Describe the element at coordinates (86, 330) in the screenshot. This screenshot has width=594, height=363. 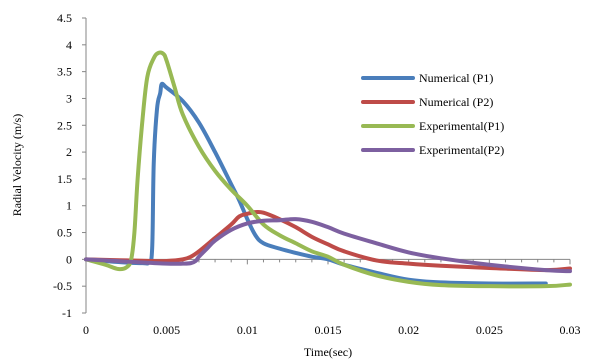
I see `x-tick-label: 0` at that location.